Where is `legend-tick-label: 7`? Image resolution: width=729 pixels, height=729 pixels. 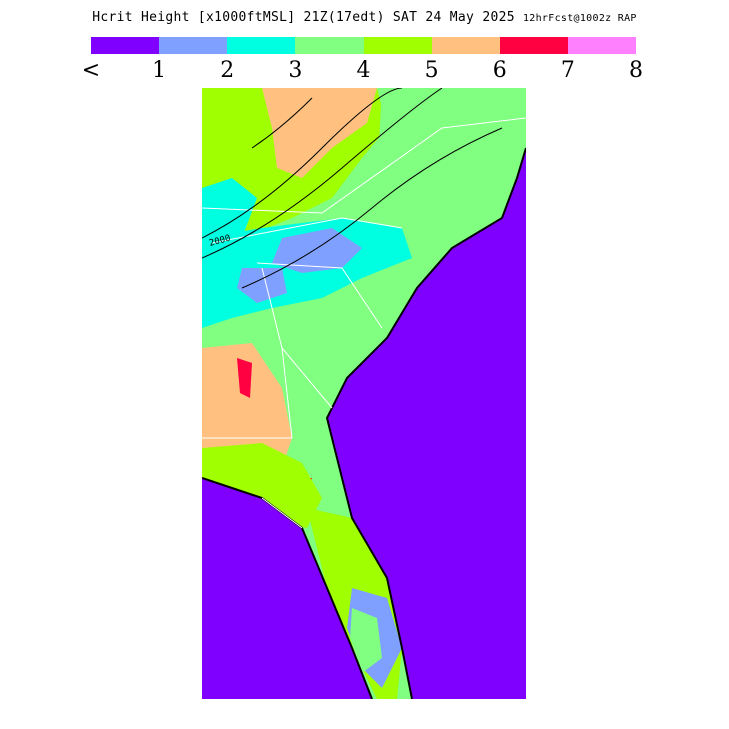
legend-tick-label: 7 is located at coordinates (567, 70).